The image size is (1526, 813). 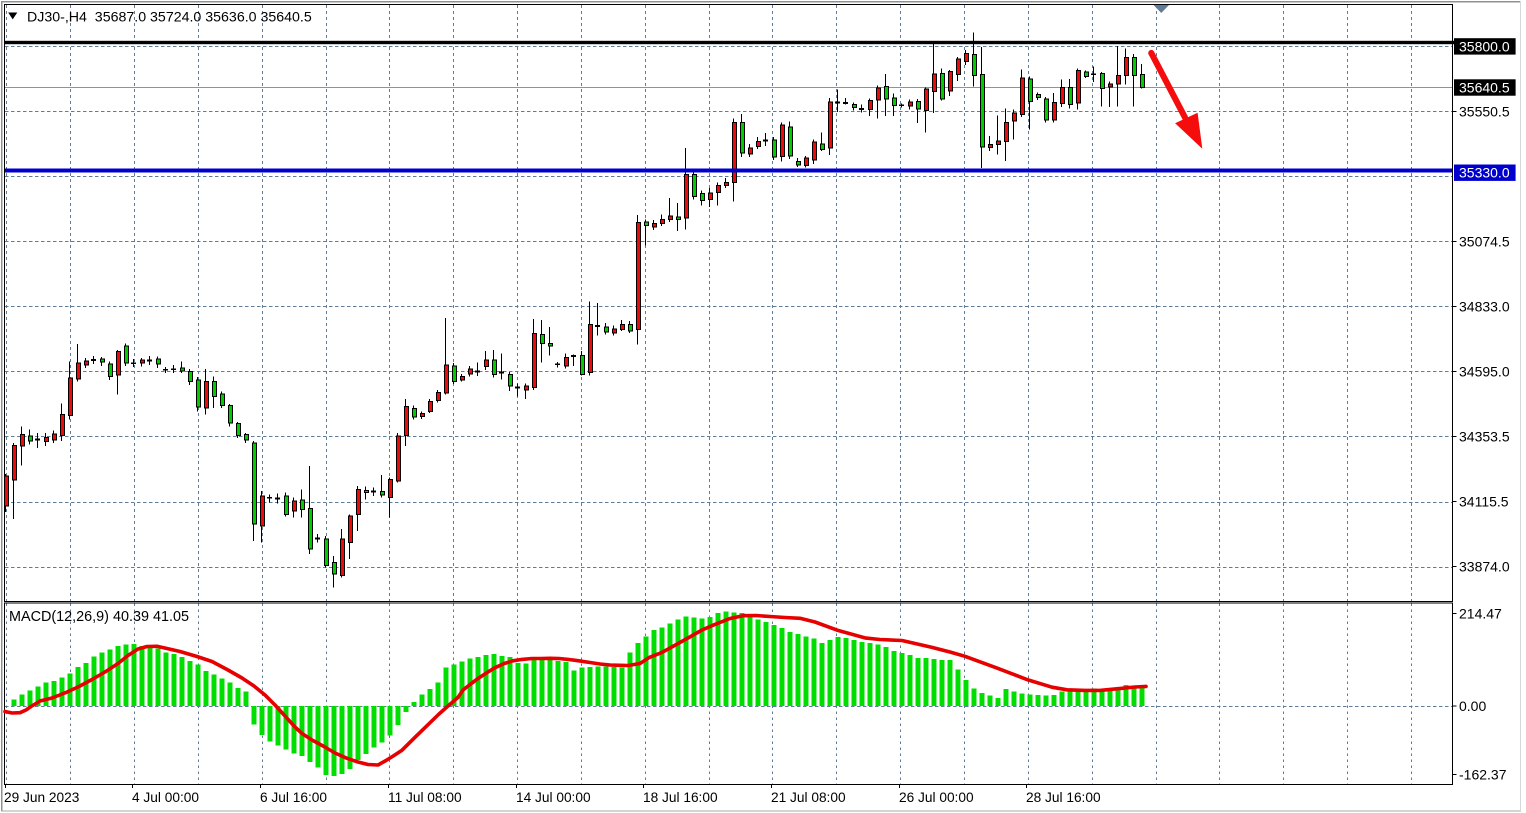 I want to click on svg-text: 35640.5, so click(x=1484, y=88).